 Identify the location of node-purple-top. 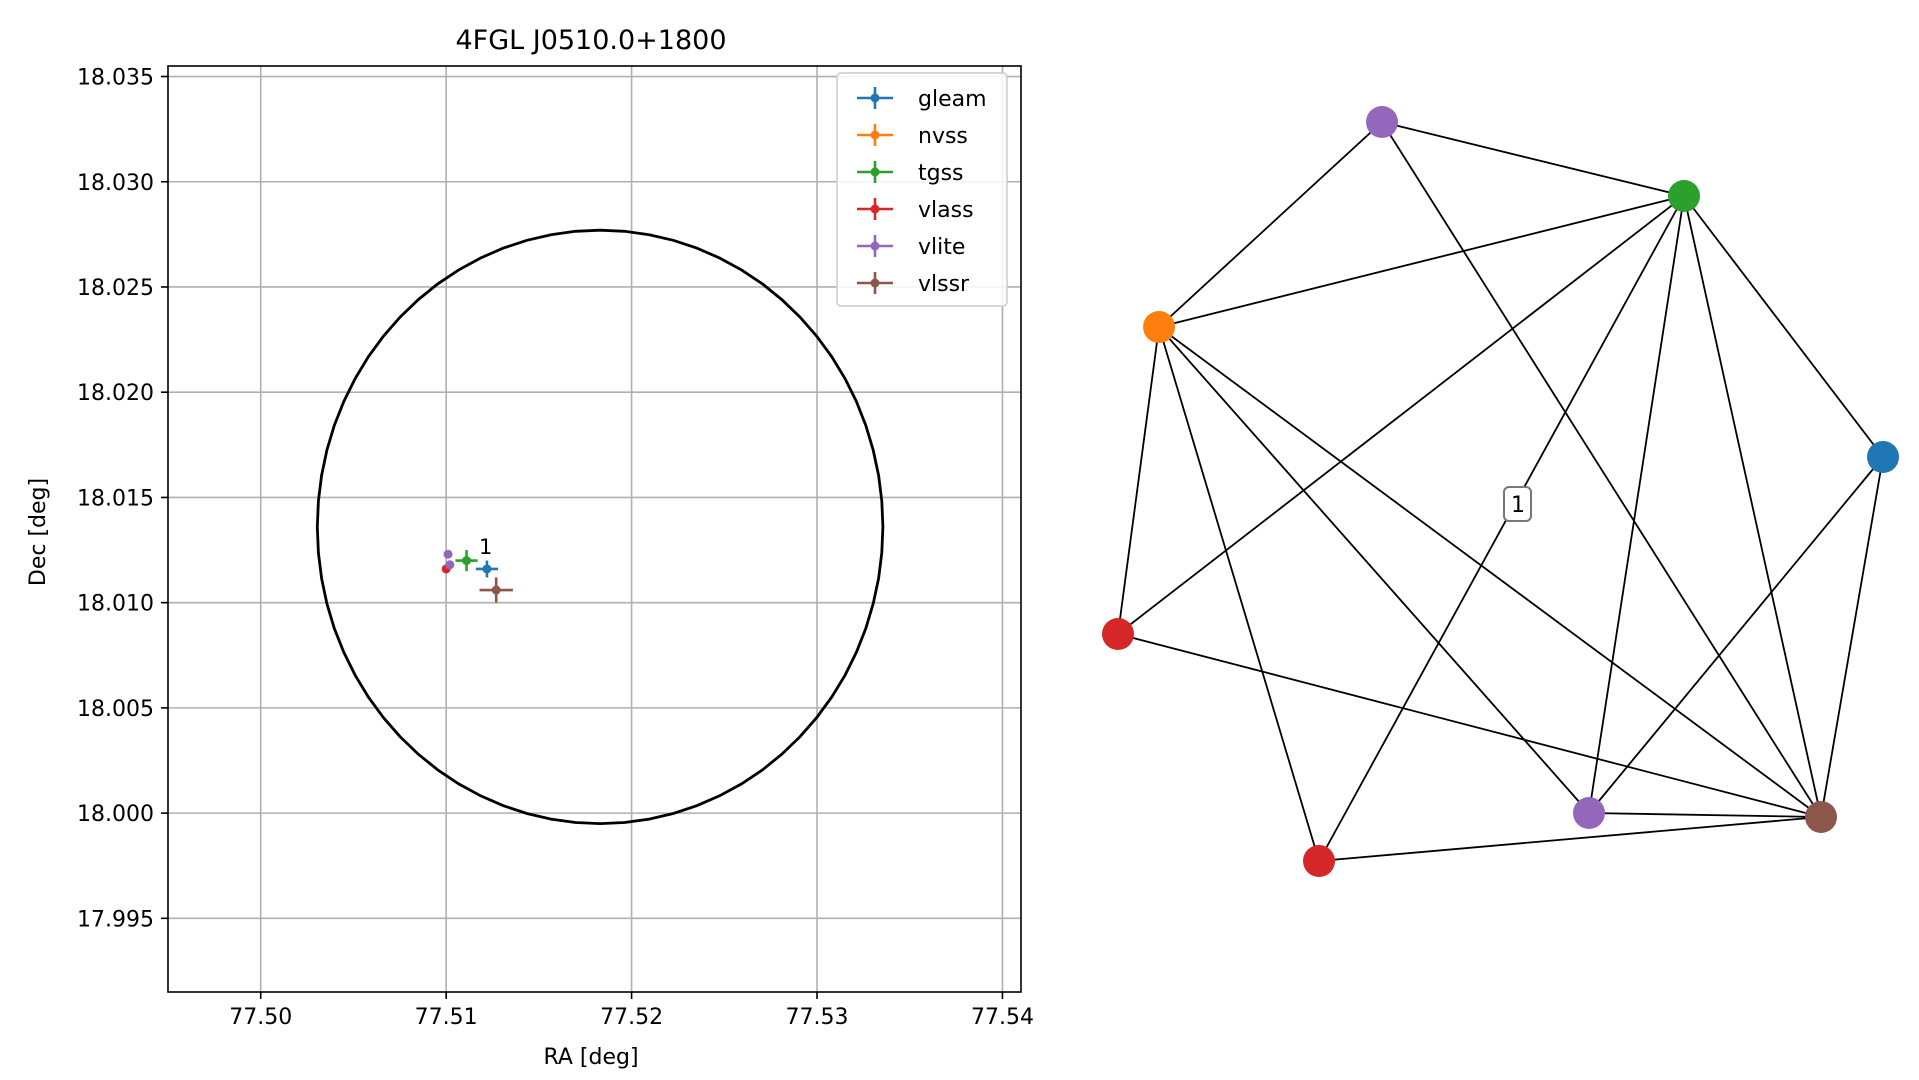
(1382, 122).